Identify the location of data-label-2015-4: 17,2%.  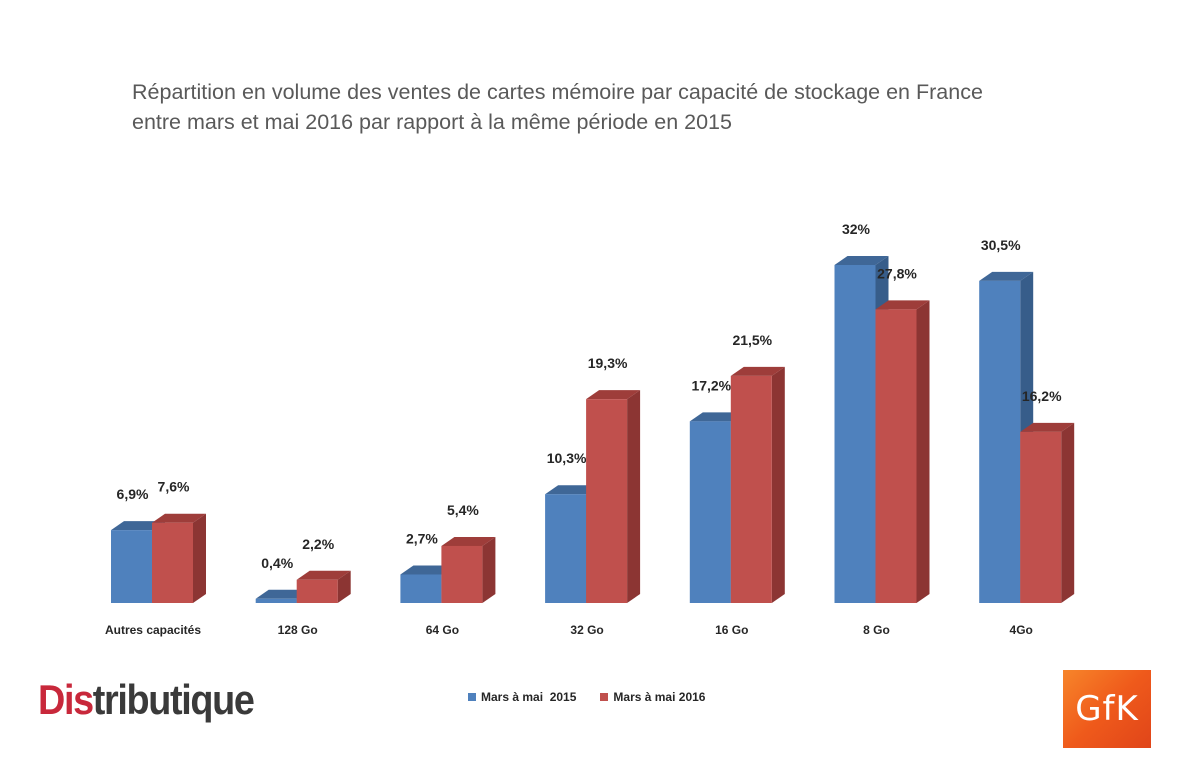
(711, 385).